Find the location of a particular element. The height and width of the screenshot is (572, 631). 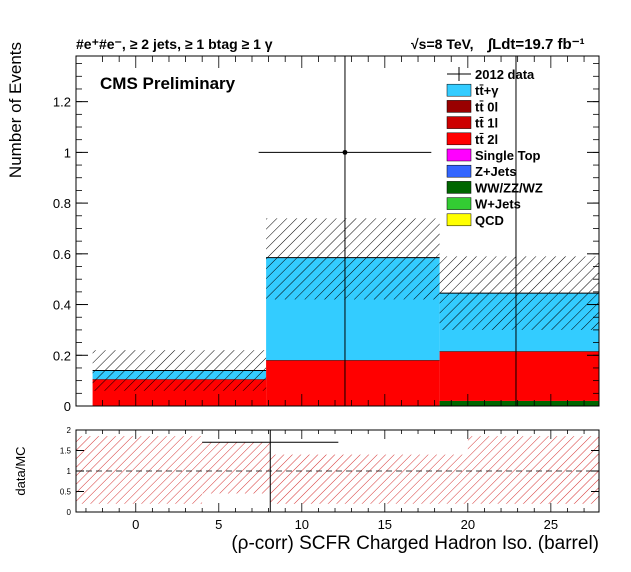

legend-label-6: Z+Jets is located at coordinates (496, 171).